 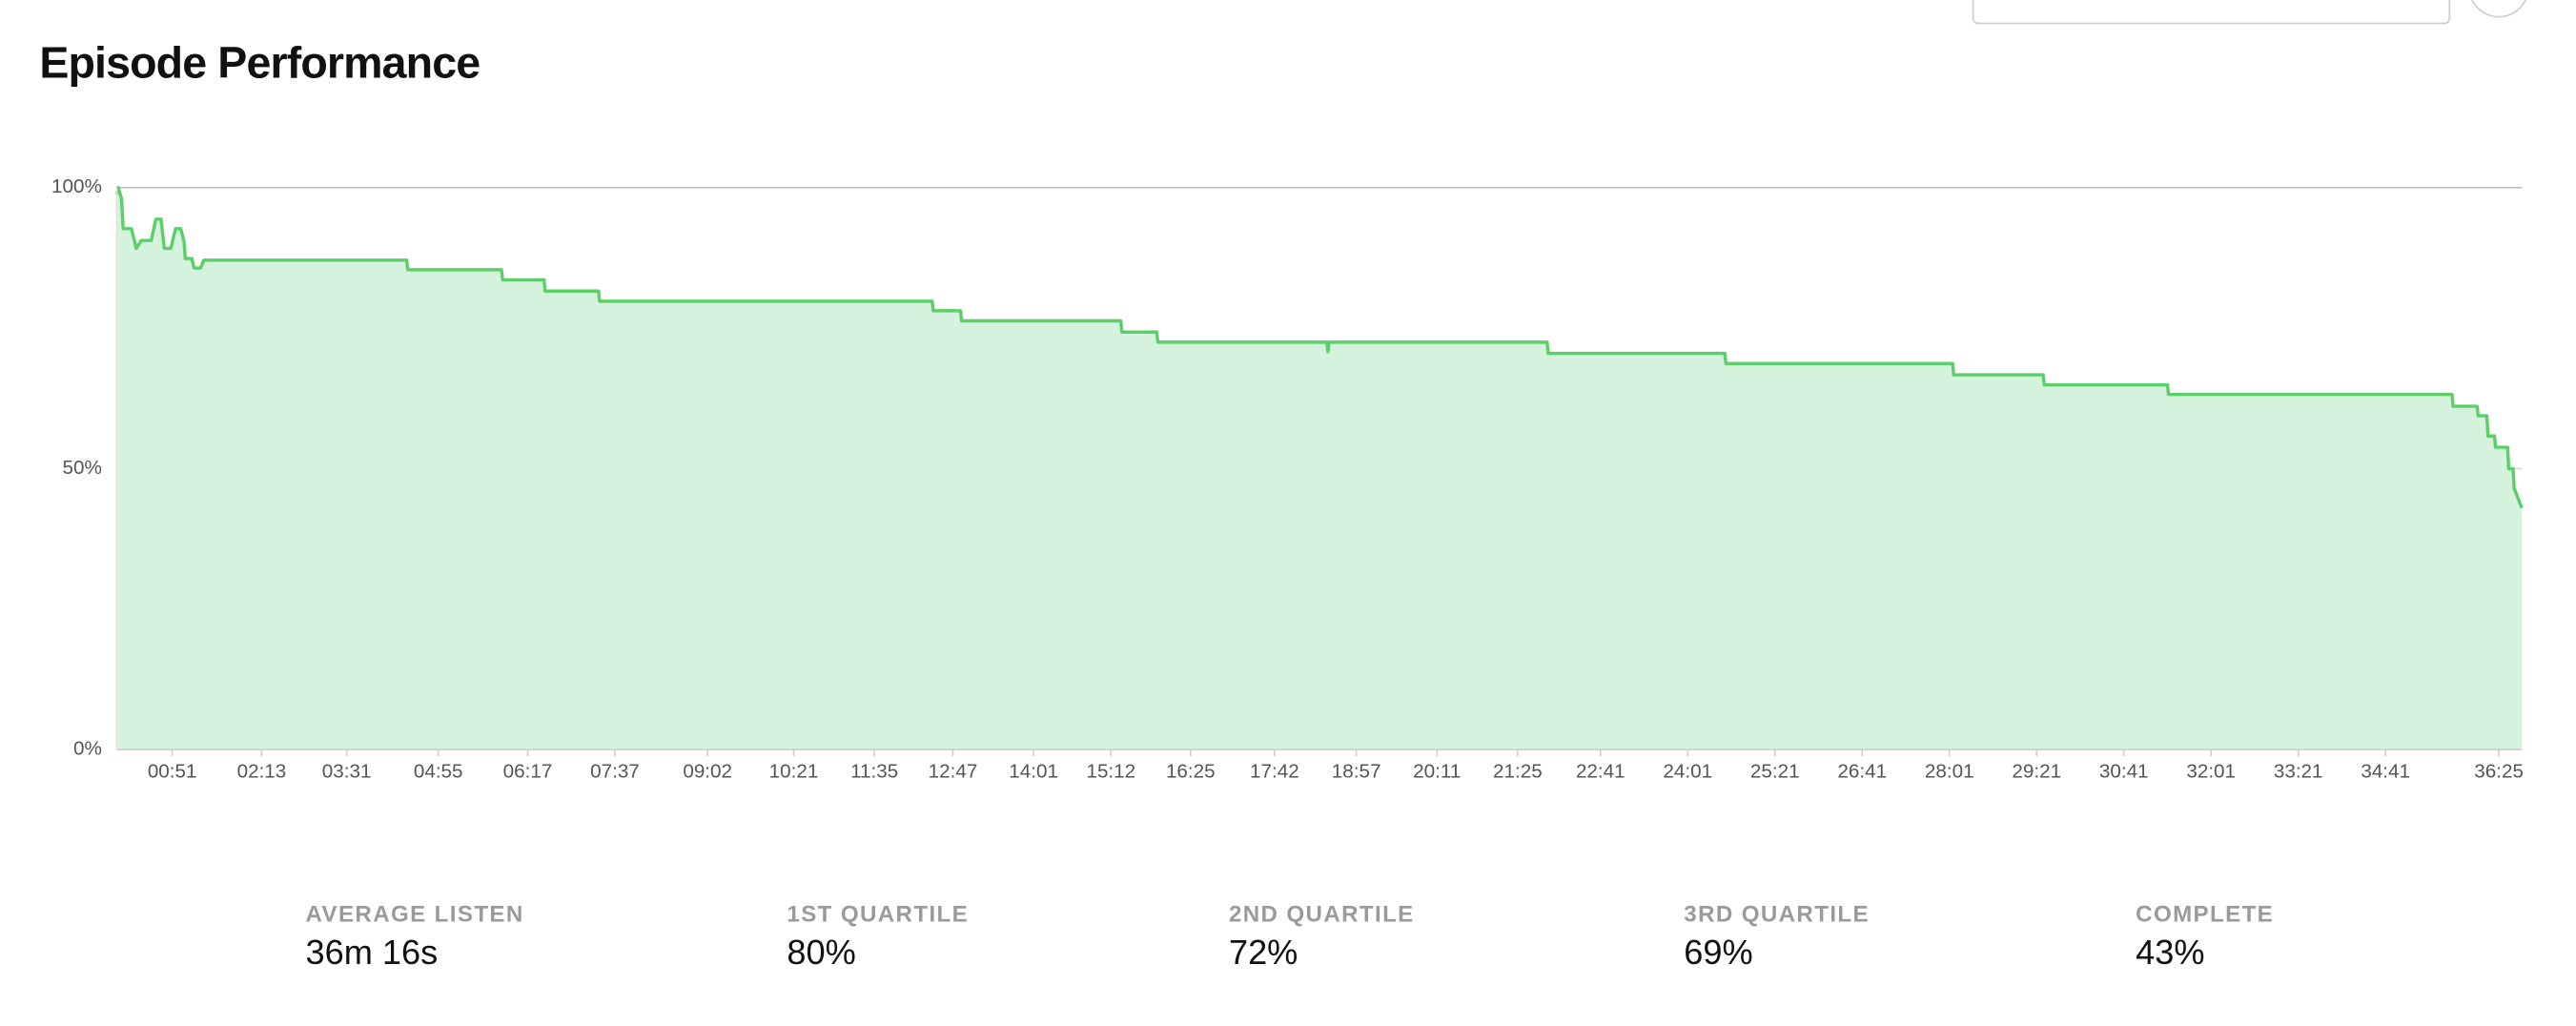 I want to click on x-tick-label: 15:12, so click(x=1110, y=772).